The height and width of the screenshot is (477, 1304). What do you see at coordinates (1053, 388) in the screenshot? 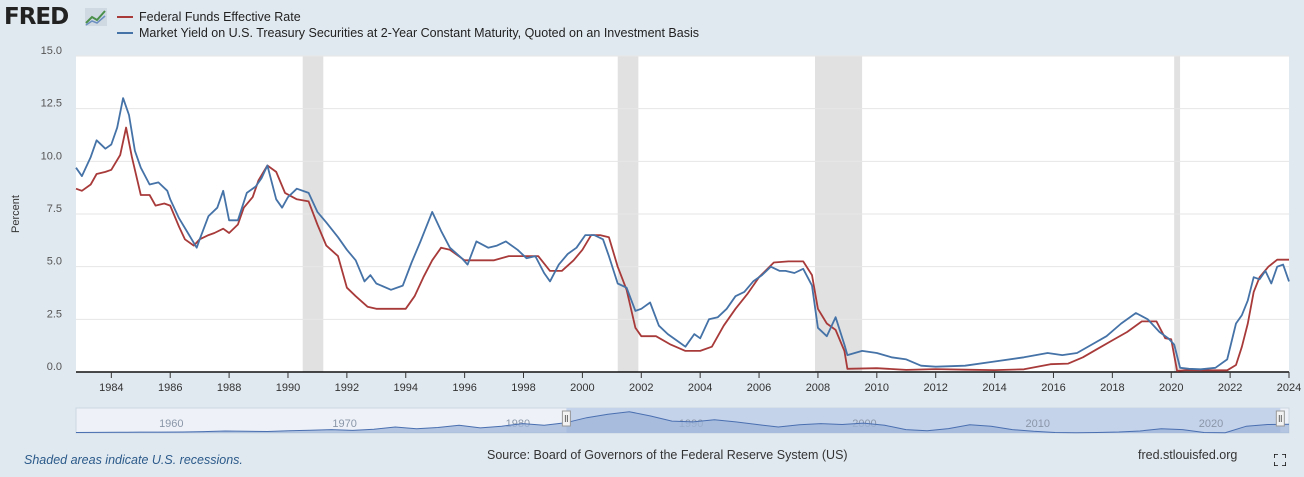
I see `x-tick-label: 2016` at bounding box center [1053, 388].